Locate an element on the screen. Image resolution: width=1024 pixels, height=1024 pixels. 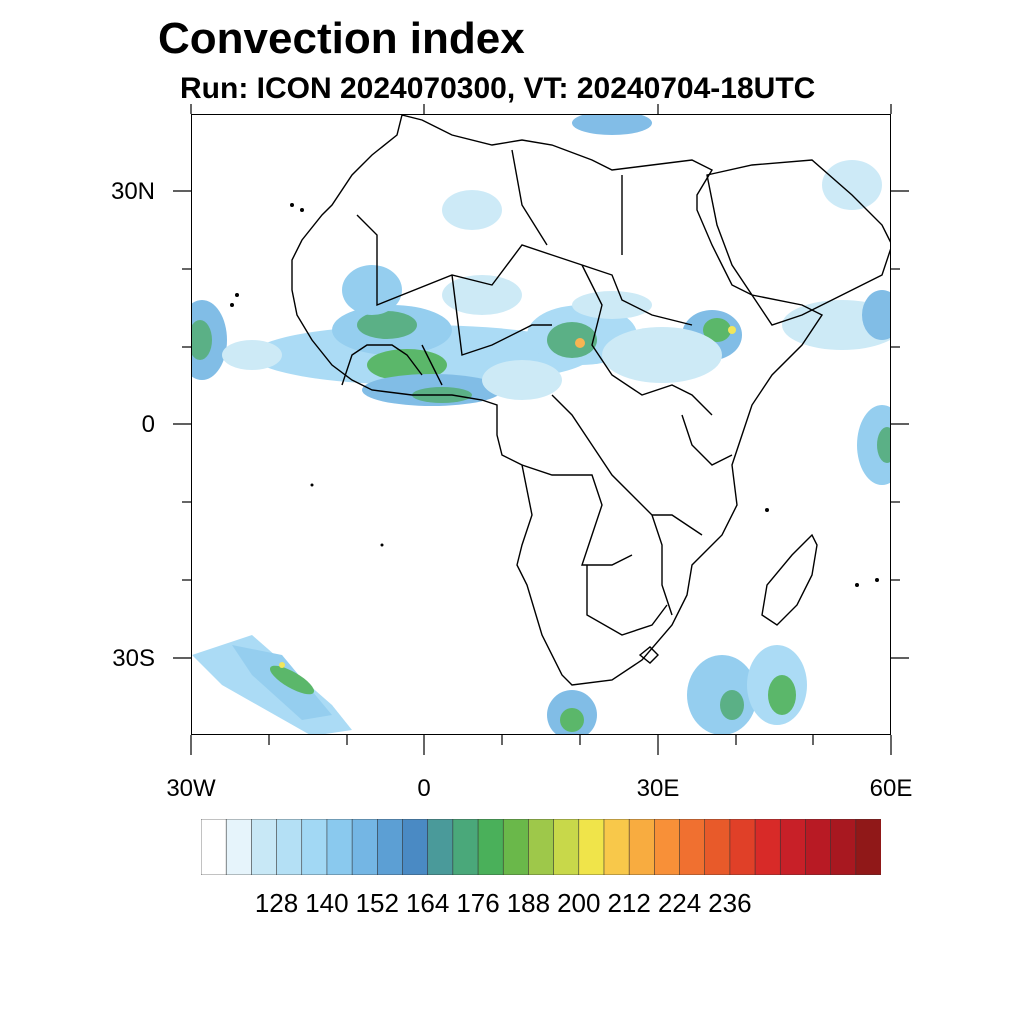
colorbar-tick-label: 152 is located at coordinates (377, 903).